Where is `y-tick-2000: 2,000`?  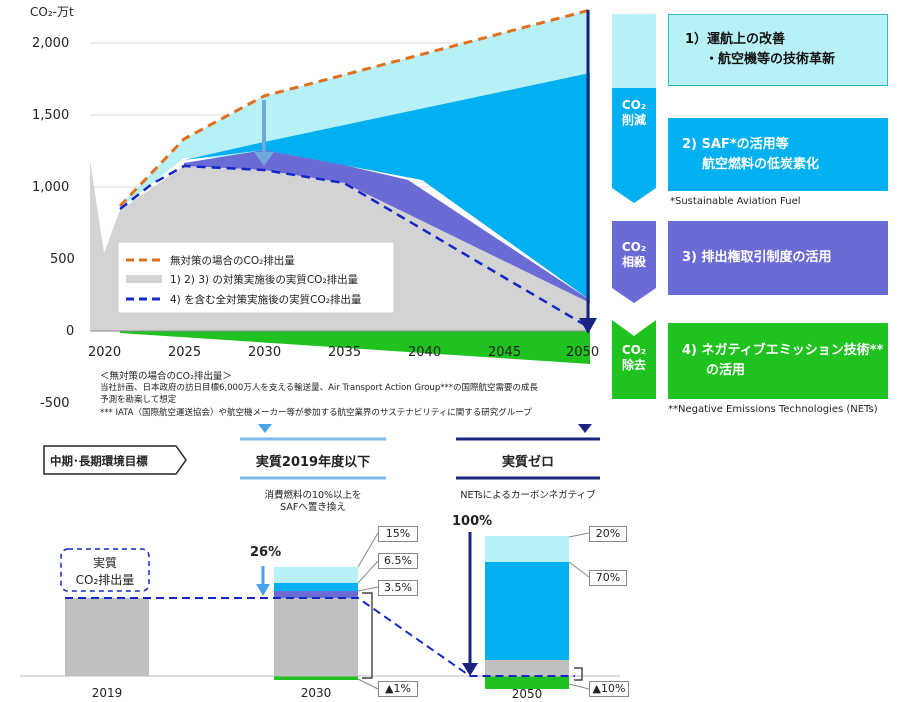
y-tick-2000: 2,000 is located at coordinates (51, 43).